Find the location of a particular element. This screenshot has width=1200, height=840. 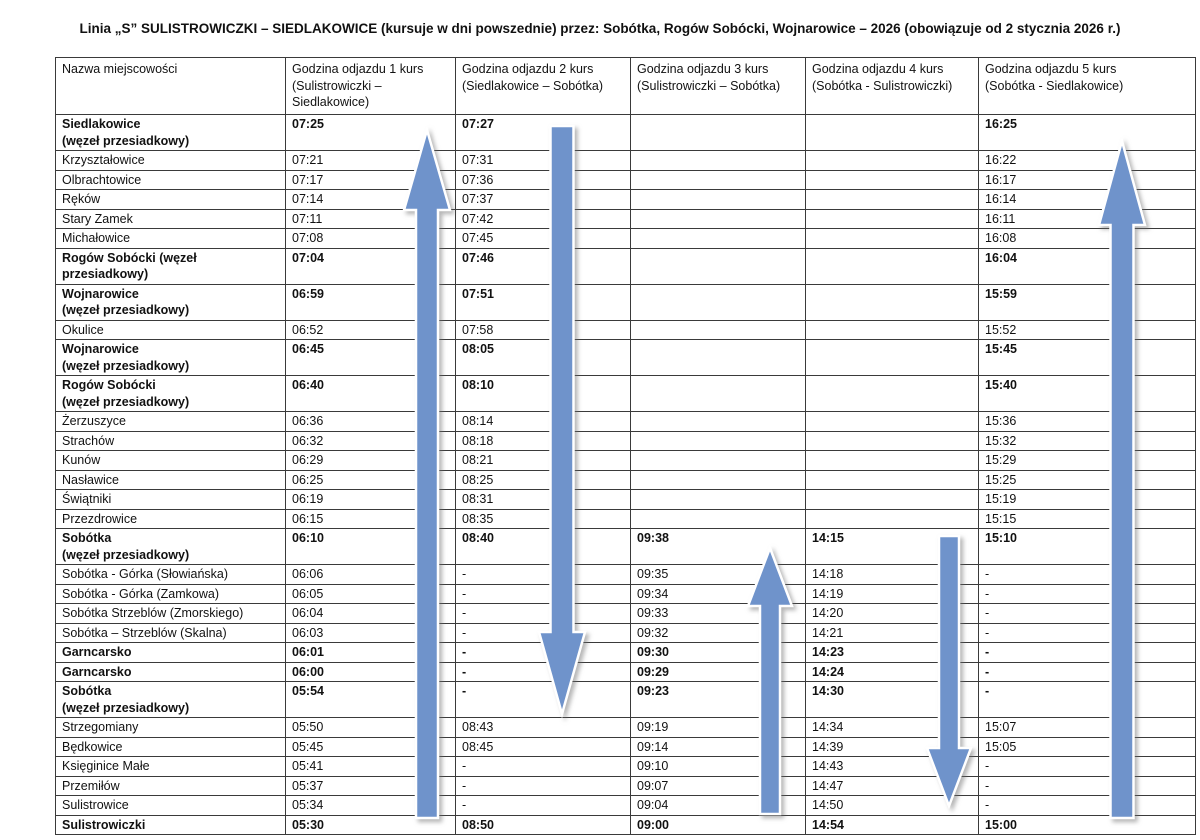

stop-name-cell: Sobótka Strzeblów (Zmorskiego) is located at coordinates (170, 613).